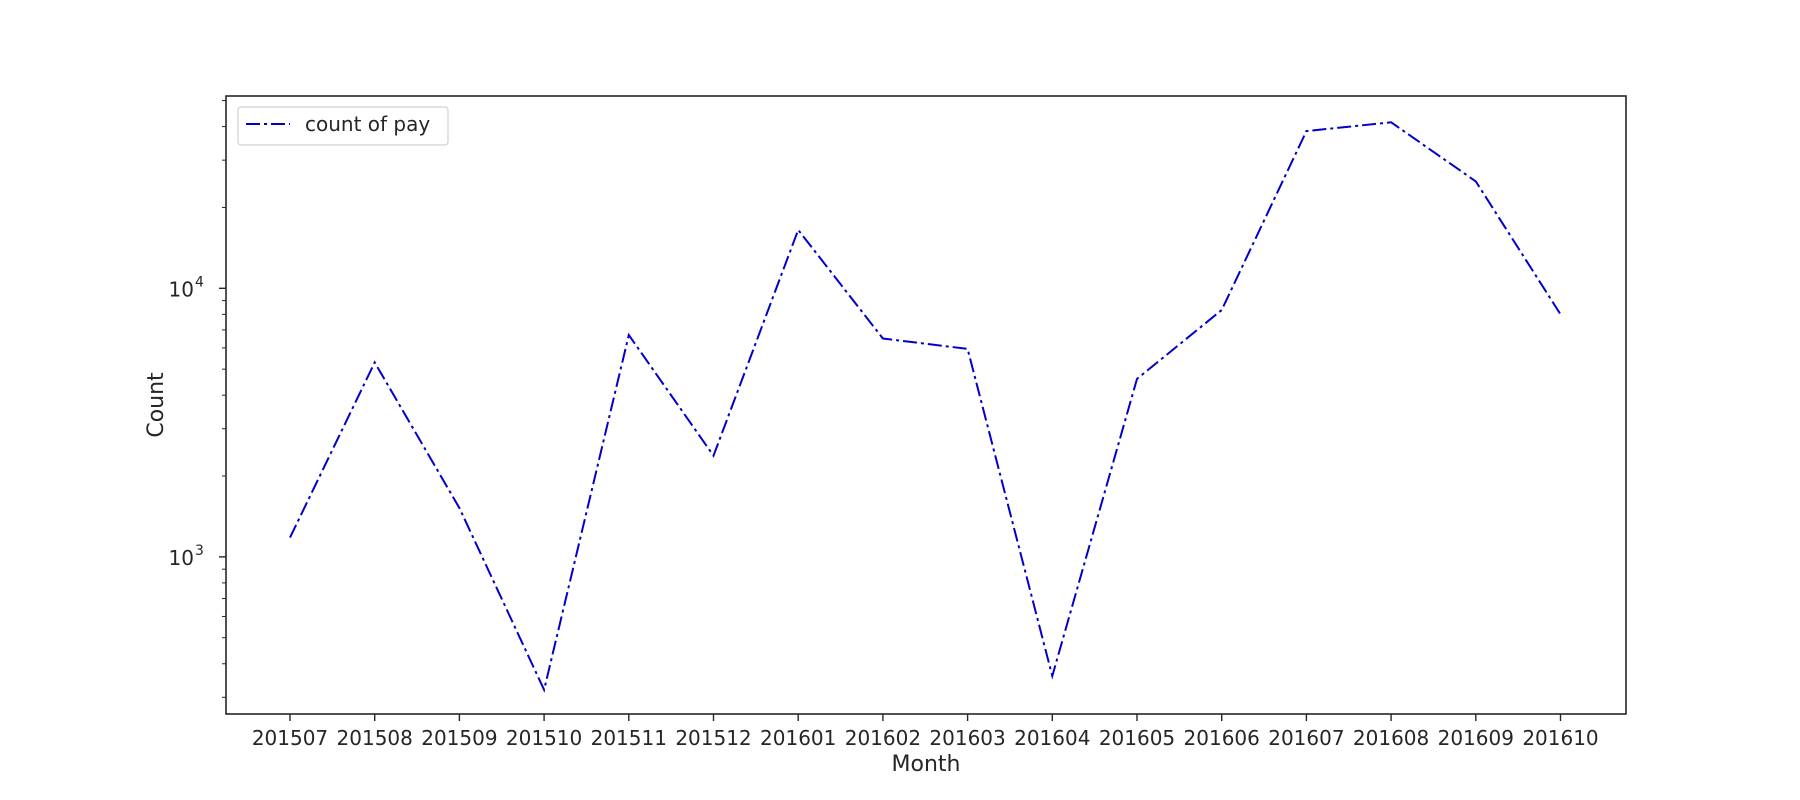  I want to click on x-tick-label: 201610, so click(1560, 738).